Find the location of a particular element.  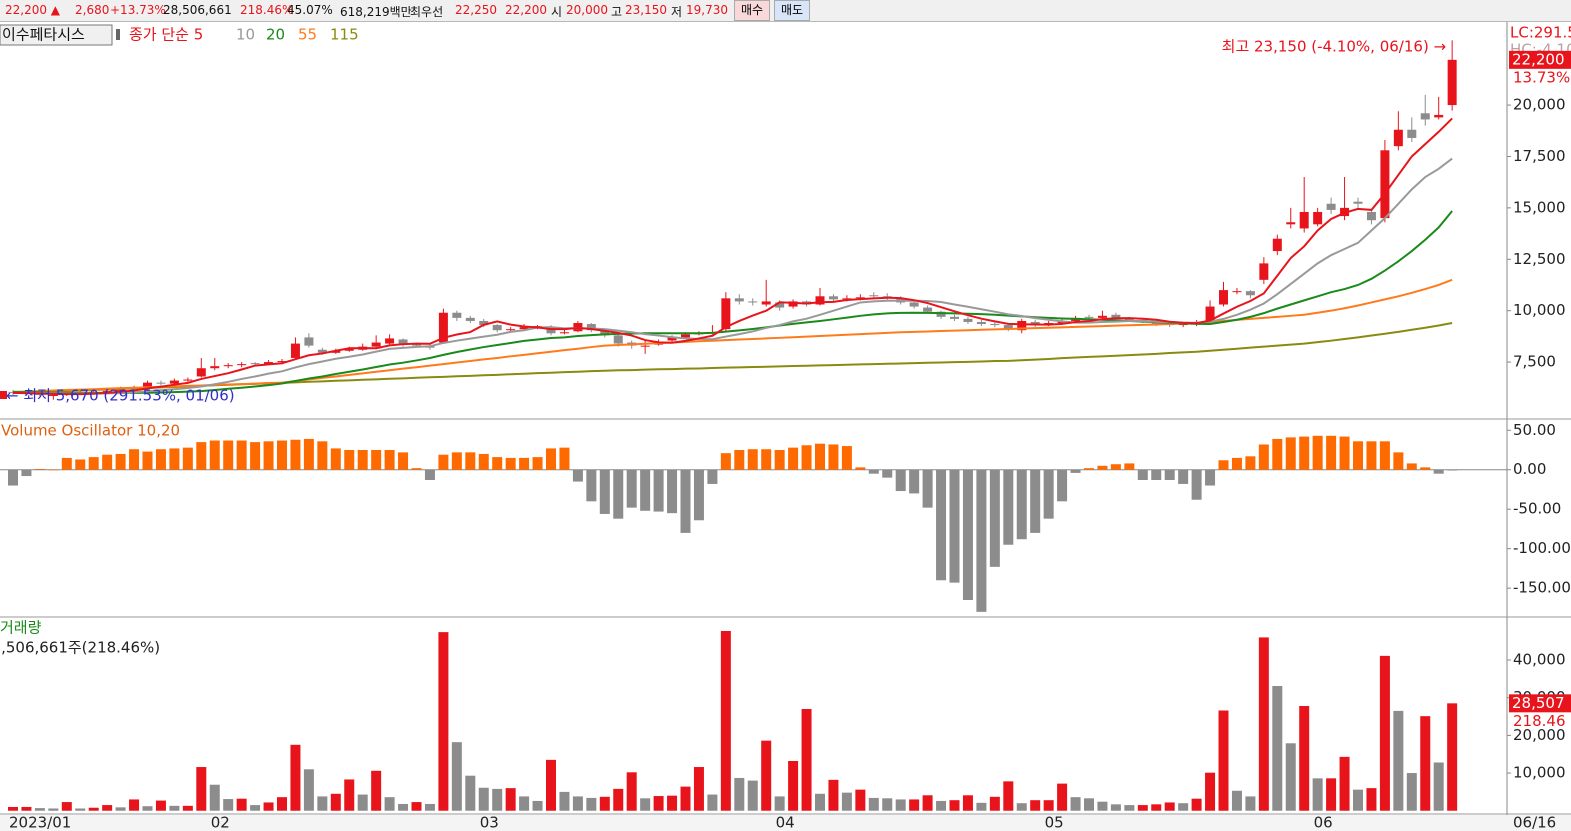

y-tick-label: 10,000 is located at coordinates (1539, 773).